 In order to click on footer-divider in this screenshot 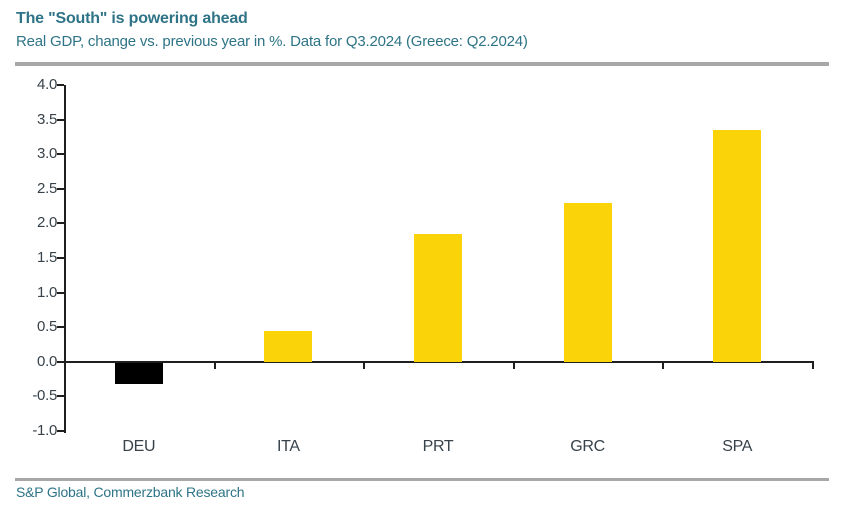, I will do `click(422, 479)`.